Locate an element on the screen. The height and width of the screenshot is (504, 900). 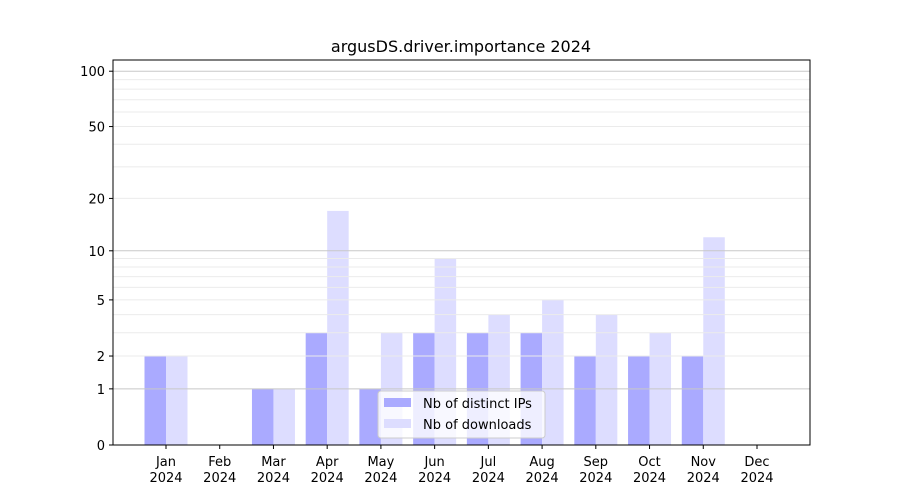
legend-box is located at coordinates (461, 414).